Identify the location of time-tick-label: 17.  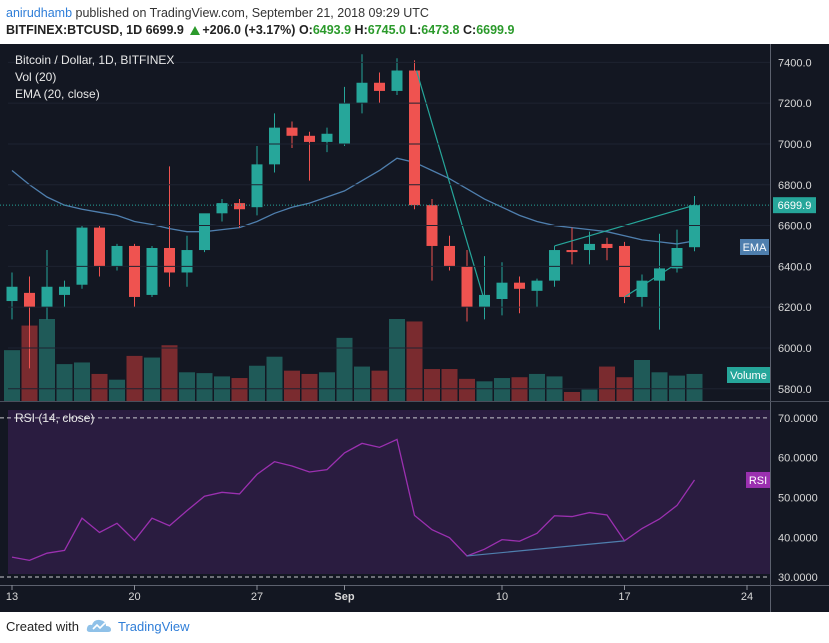
(624, 597).